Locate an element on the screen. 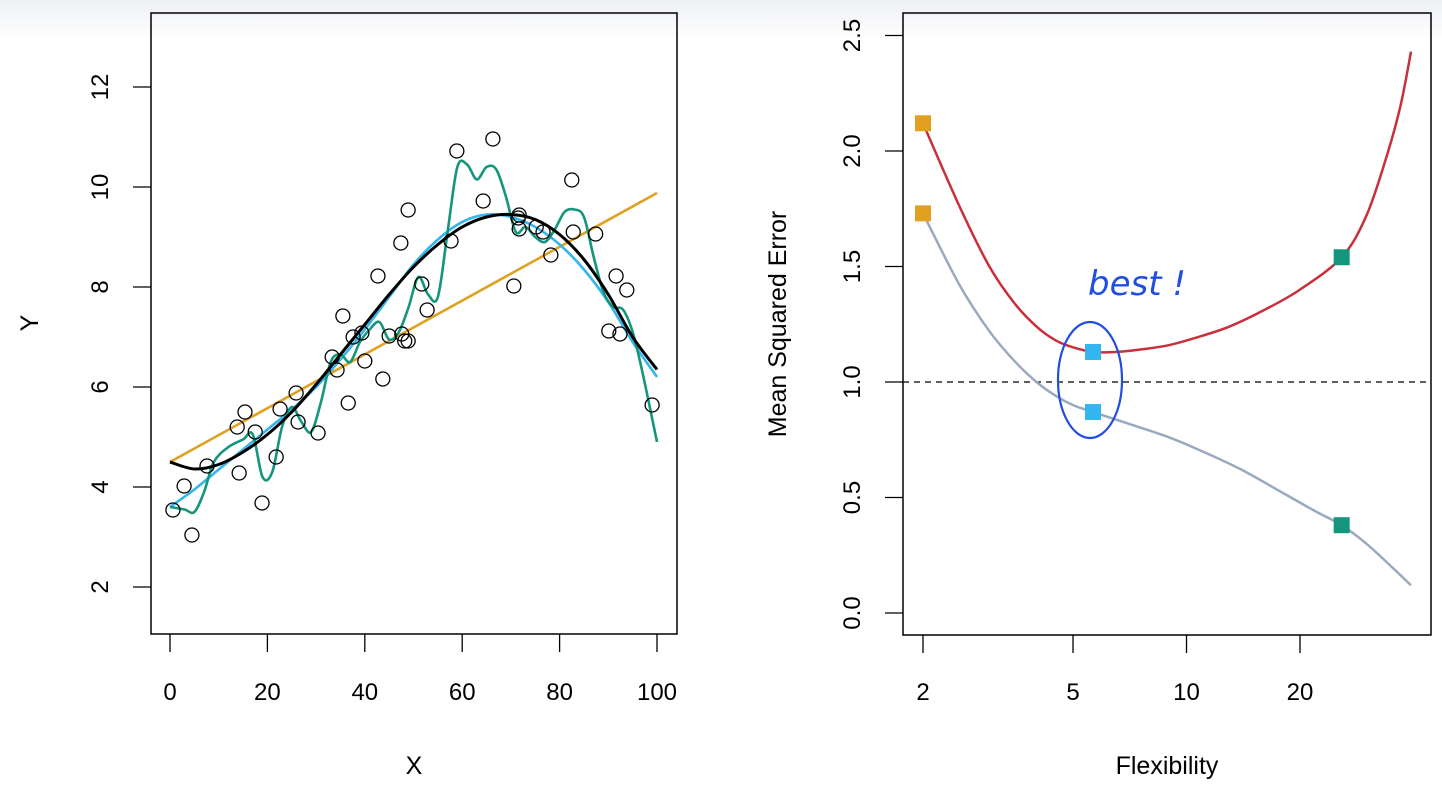  left-y-tick-label: 2 is located at coordinates (100, 586).